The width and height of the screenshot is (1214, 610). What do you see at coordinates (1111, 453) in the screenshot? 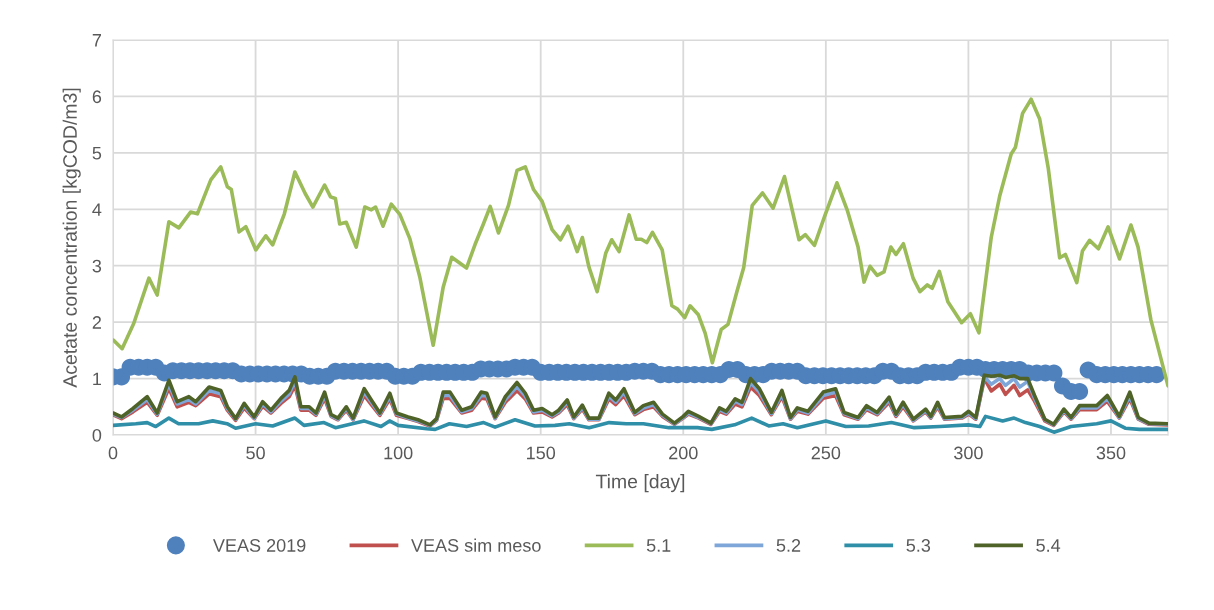
I see `x-tick-label: 350` at bounding box center [1111, 453].